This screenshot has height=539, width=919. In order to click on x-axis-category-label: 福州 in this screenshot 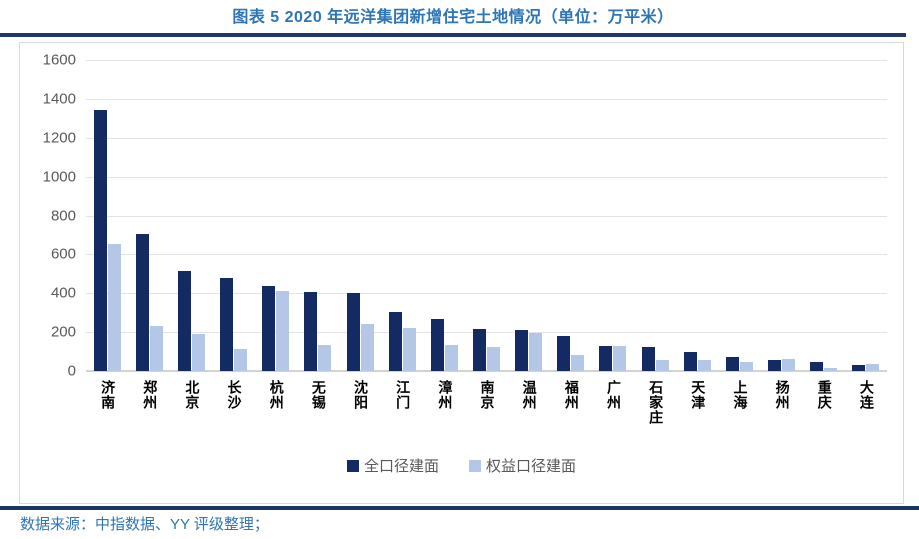, I will do `click(570, 395)`.